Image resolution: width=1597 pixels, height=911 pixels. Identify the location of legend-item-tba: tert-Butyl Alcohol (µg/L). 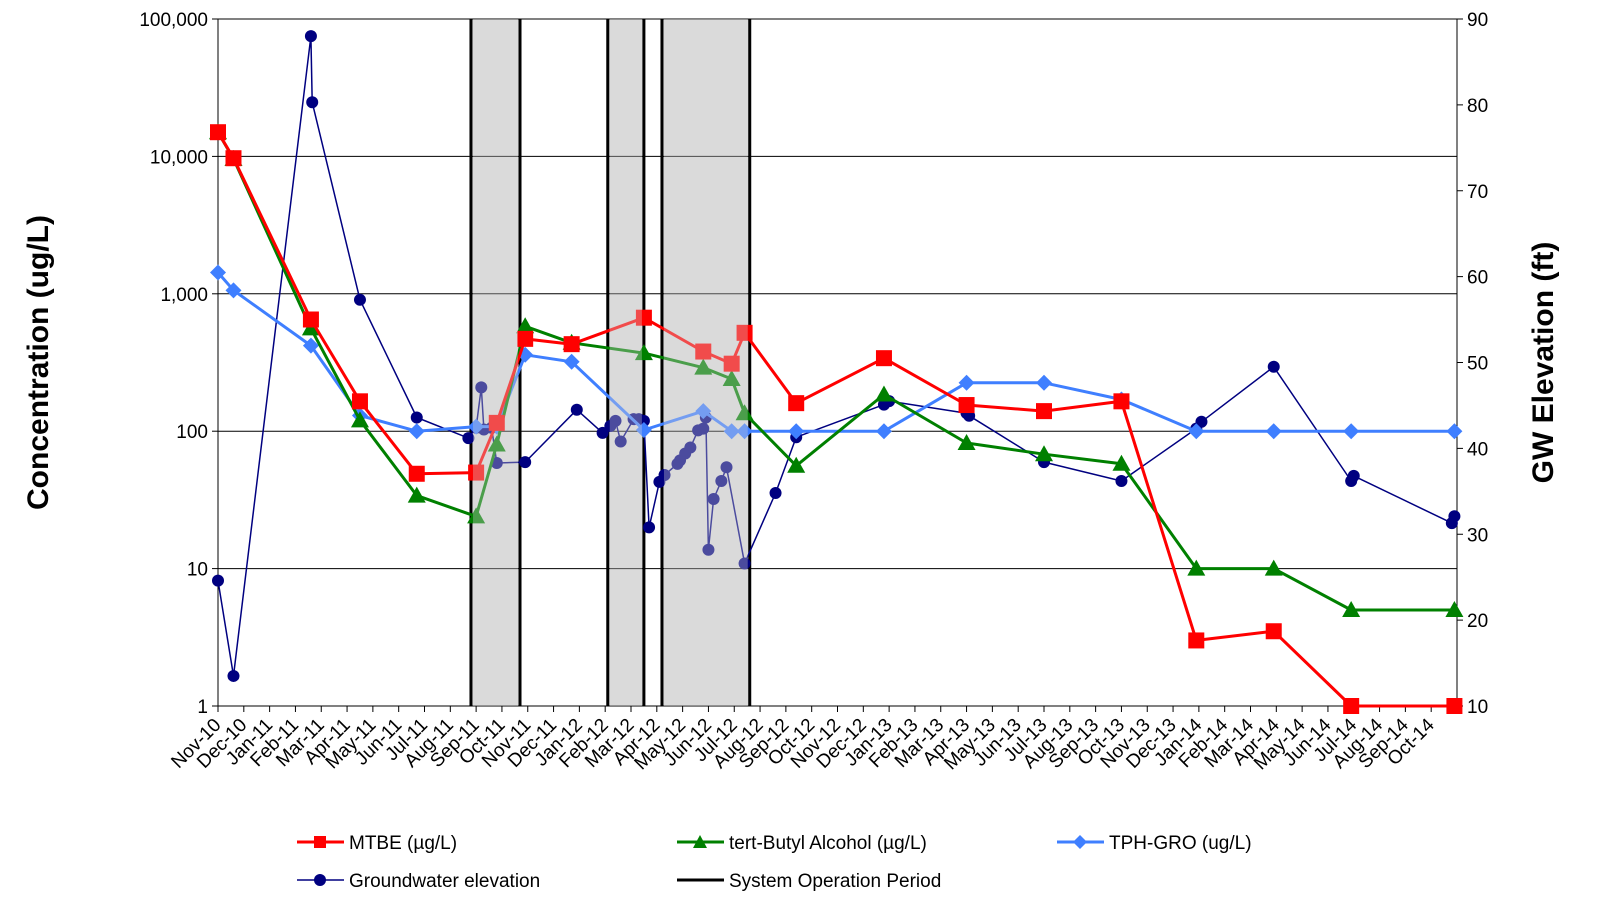
(802, 843).